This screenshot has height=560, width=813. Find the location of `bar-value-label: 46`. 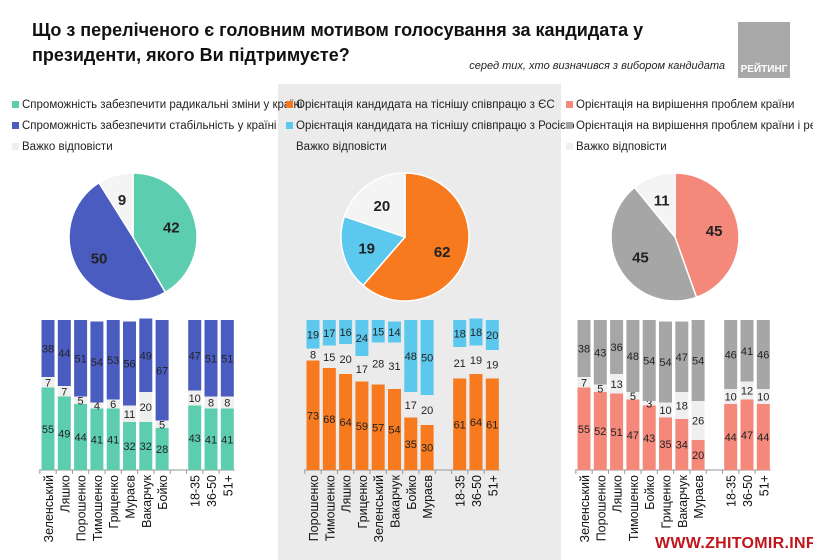

bar-value-label: 46 is located at coordinates (763, 356).